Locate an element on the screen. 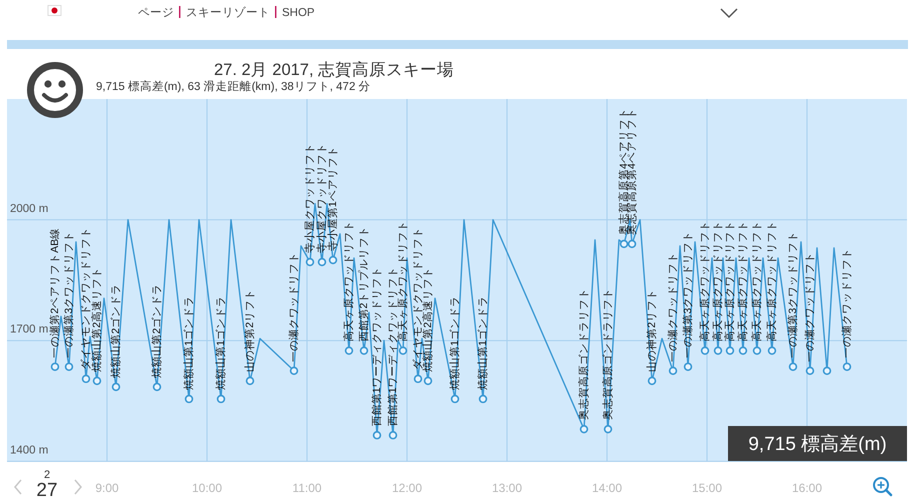  text: 27 is located at coordinates (47, 489).